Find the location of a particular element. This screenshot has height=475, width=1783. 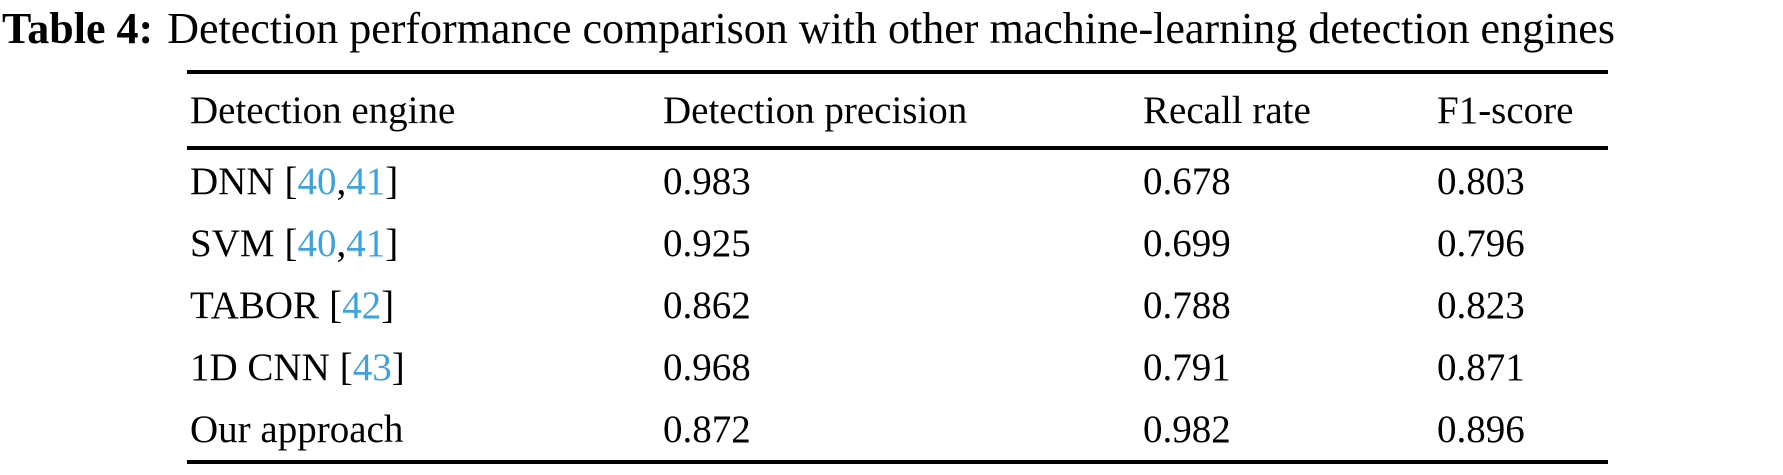

citation-link: 42 is located at coordinates (362, 305).